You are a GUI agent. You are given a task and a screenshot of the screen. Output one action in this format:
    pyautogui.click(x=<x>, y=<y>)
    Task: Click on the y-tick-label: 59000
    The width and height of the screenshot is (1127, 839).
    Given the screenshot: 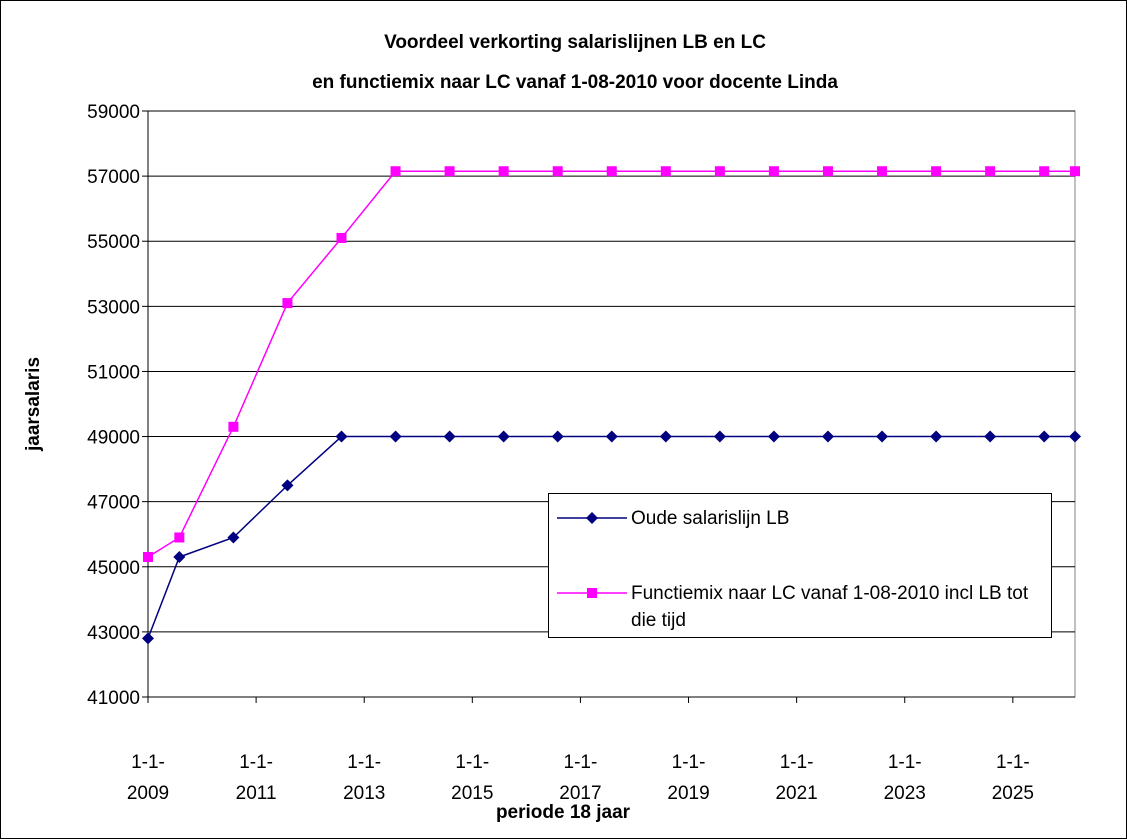 What is the action you would take?
    pyautogui.click(x=113, y=112)
    